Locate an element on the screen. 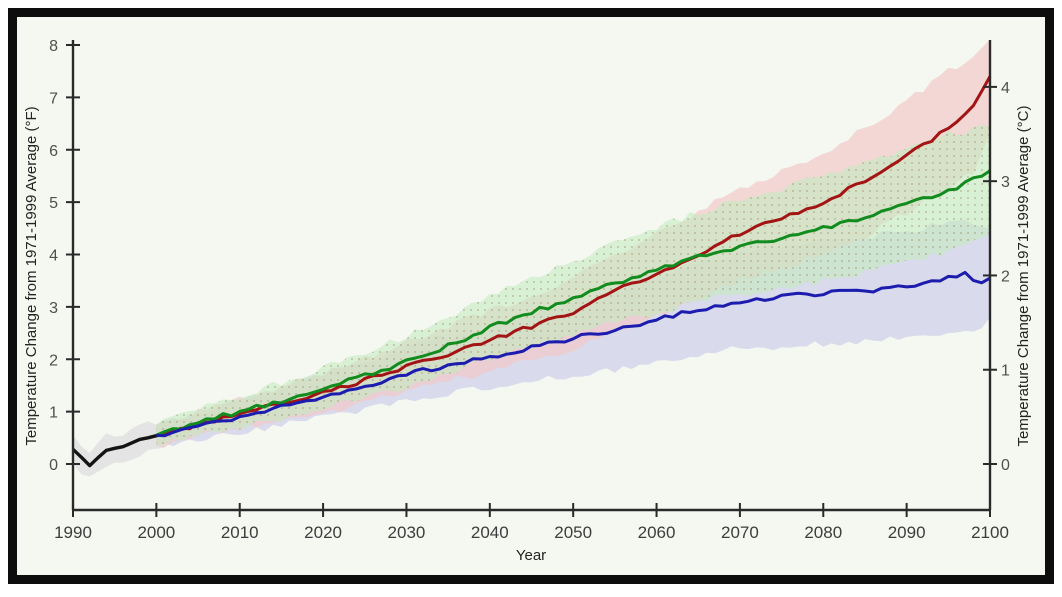  x-tick-label: 2050 is located at coordinates (573, 532).